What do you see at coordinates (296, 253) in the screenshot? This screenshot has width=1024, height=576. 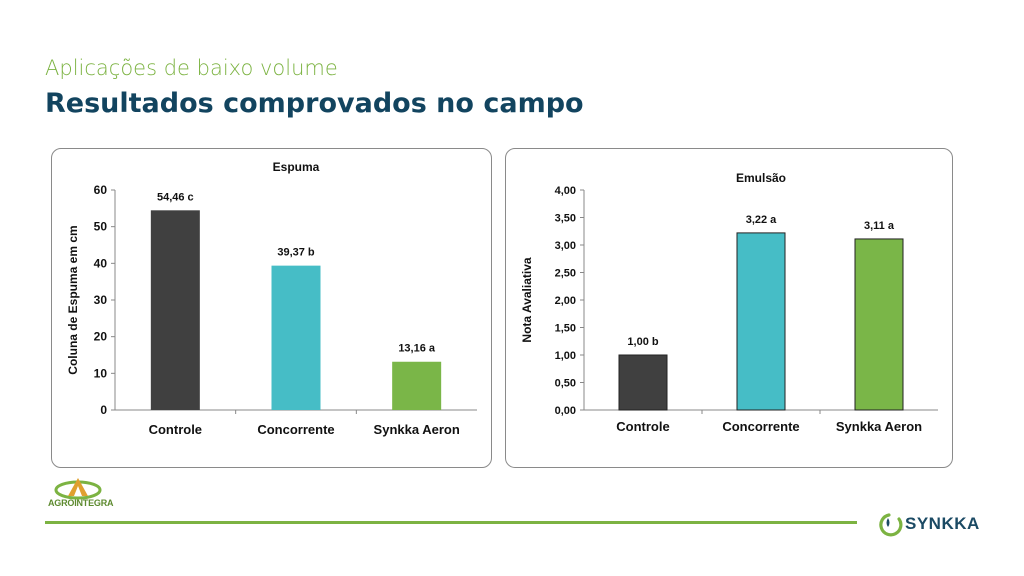 I see `data-label: 39,37 b` at bounding box center [296, 253].